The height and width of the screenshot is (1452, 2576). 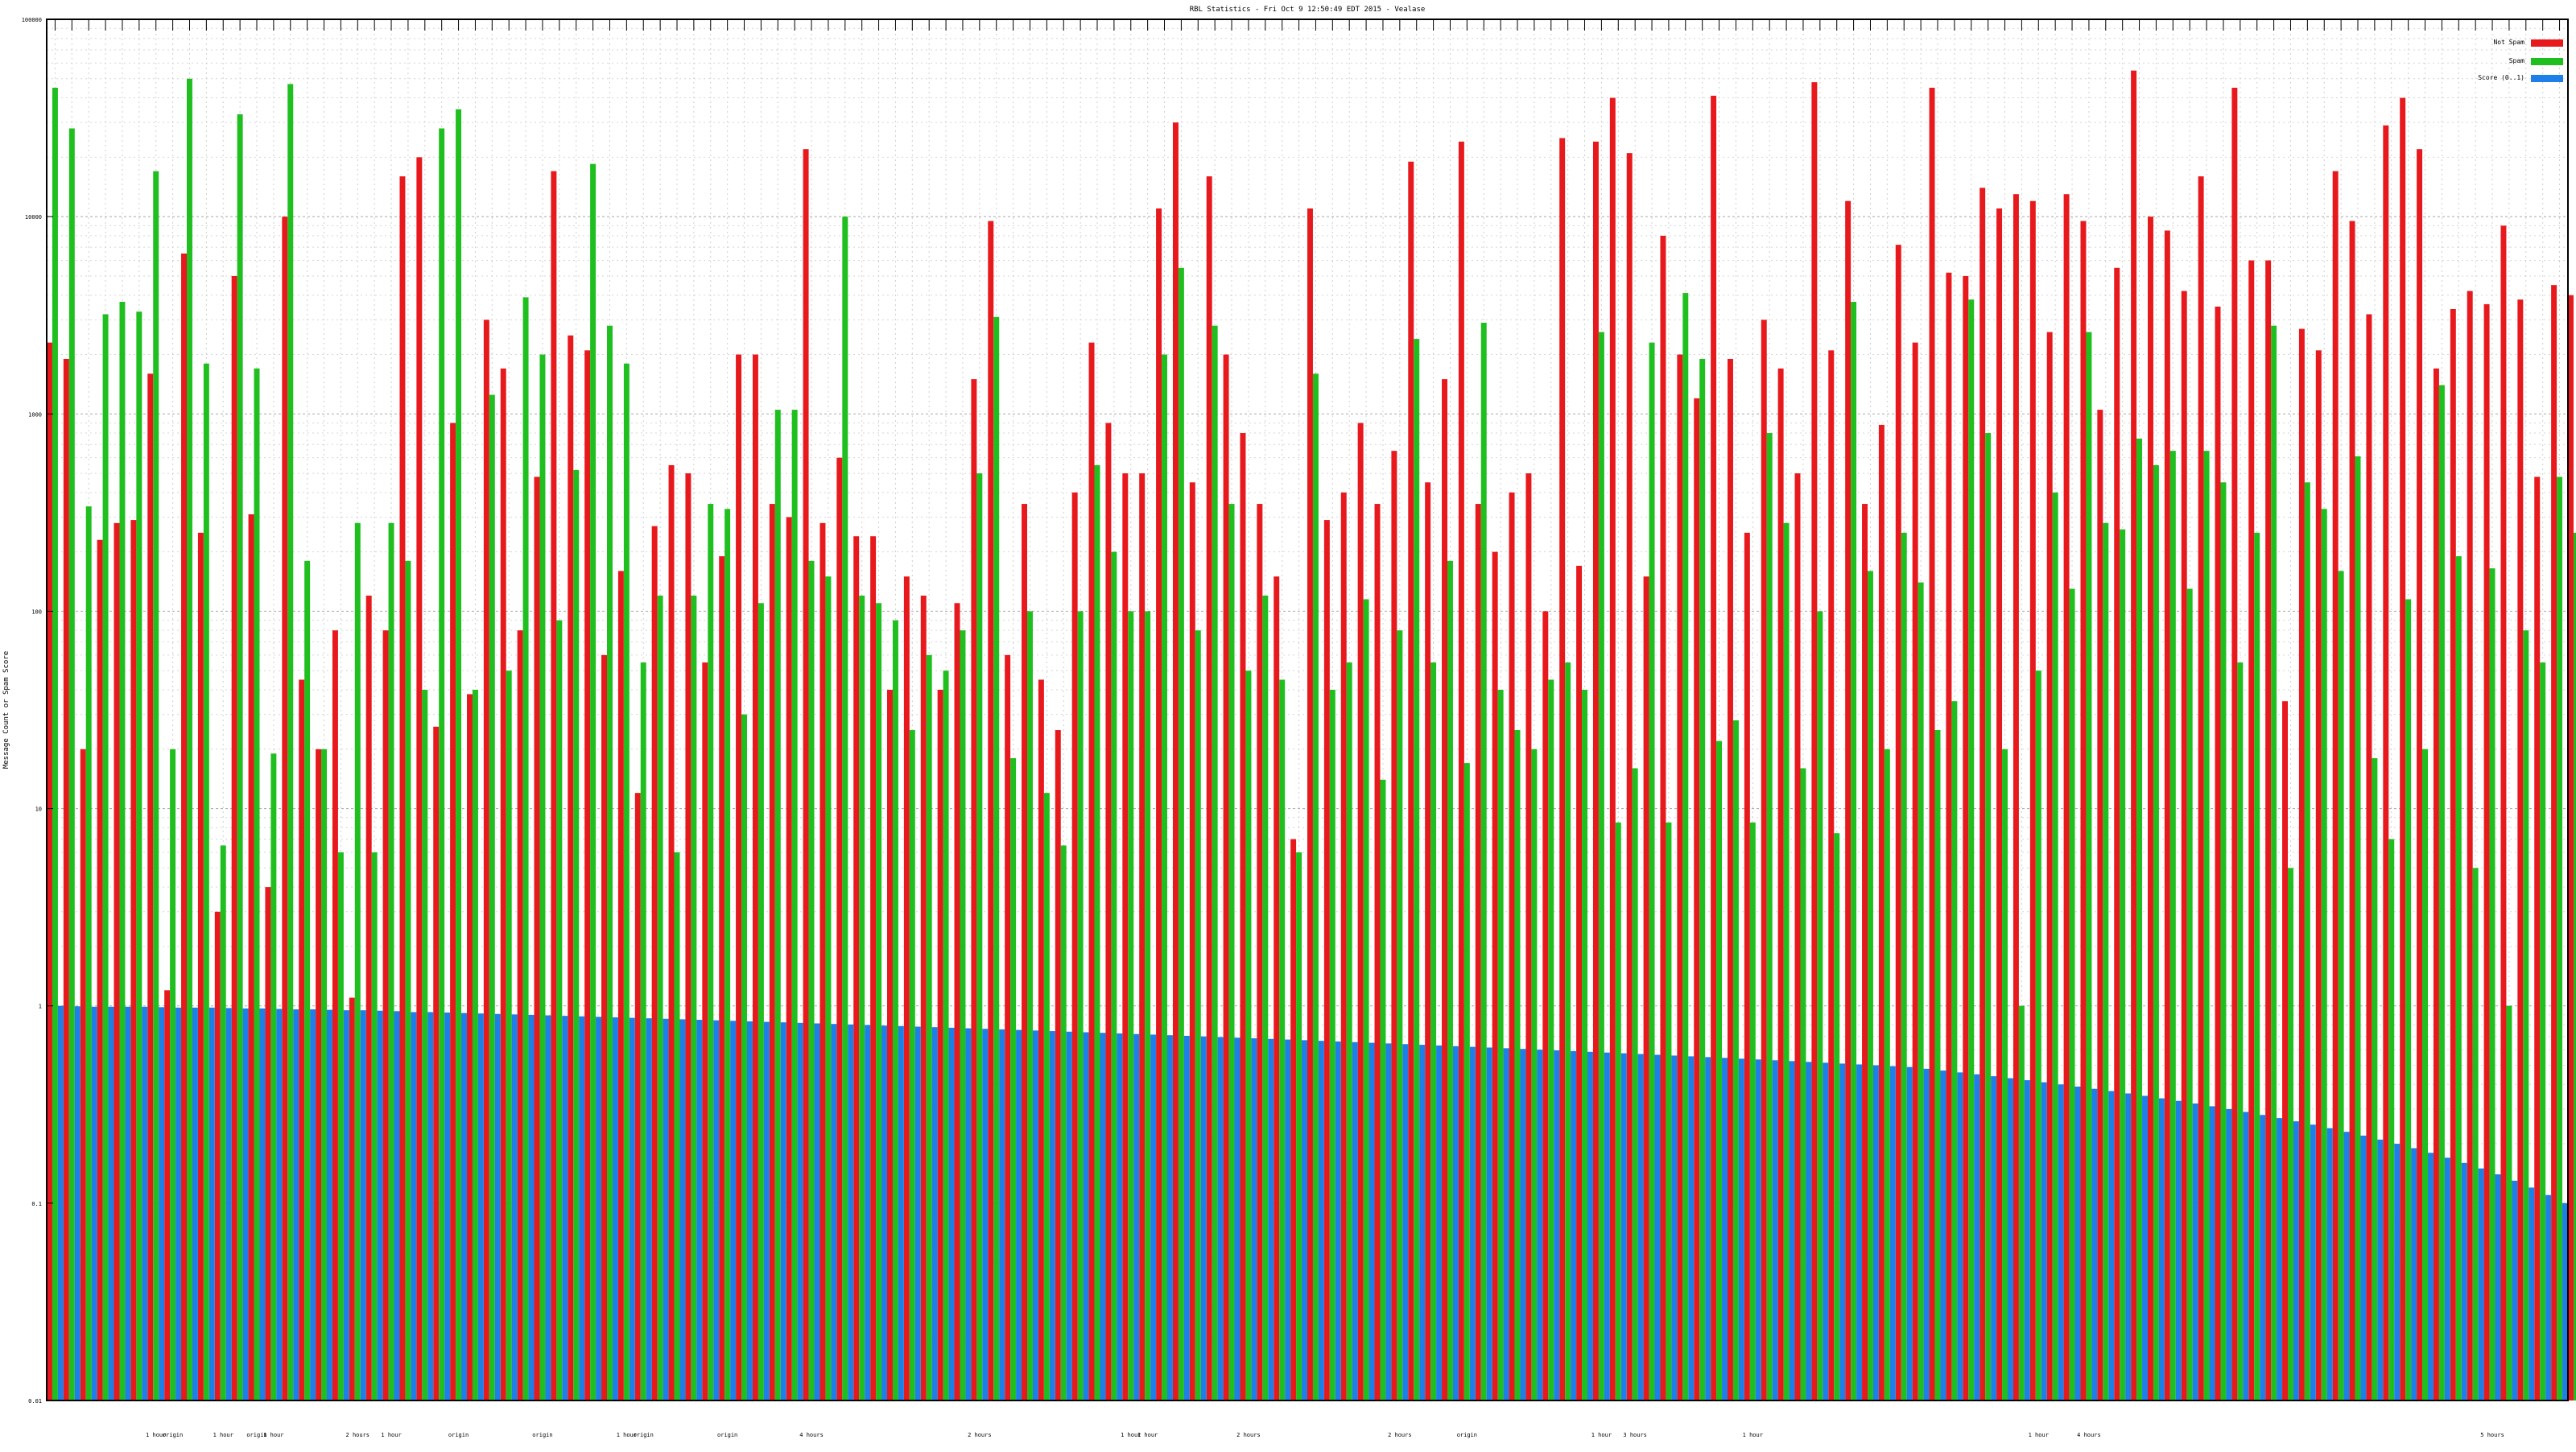 I want to click on legend: Not Spam Spam Score (0..1), so click(x=2520, y=61).